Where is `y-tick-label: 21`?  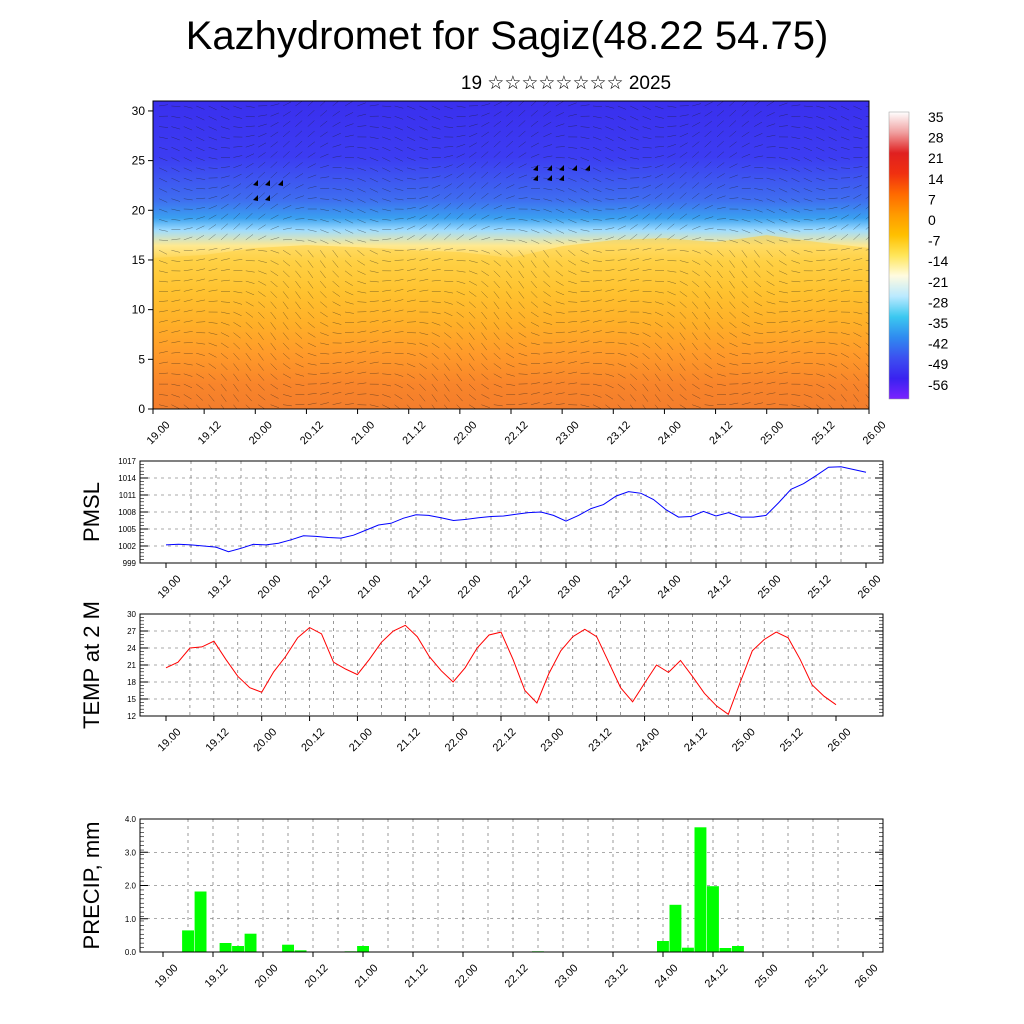
y-tick-label: 21 is located at coordinates (131, 665).